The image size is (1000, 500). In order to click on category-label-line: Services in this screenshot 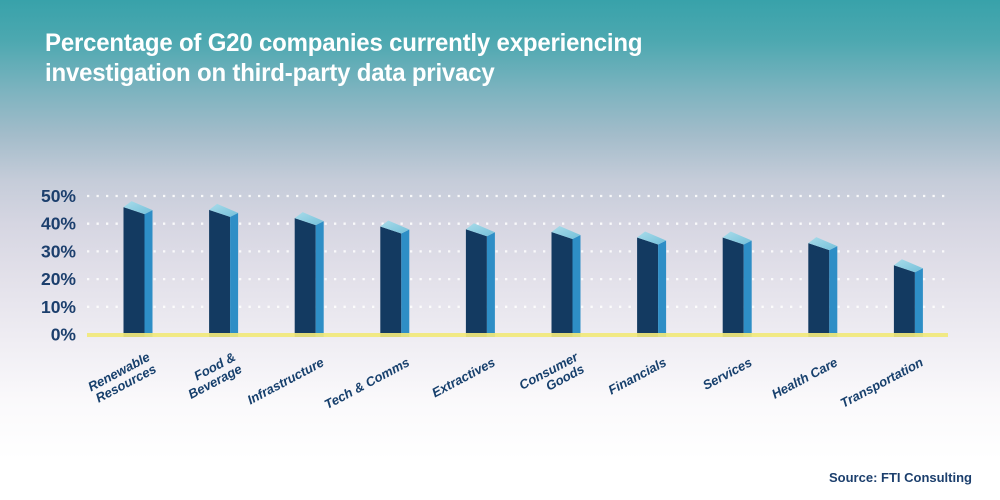, I will do `click(727, 373)`.